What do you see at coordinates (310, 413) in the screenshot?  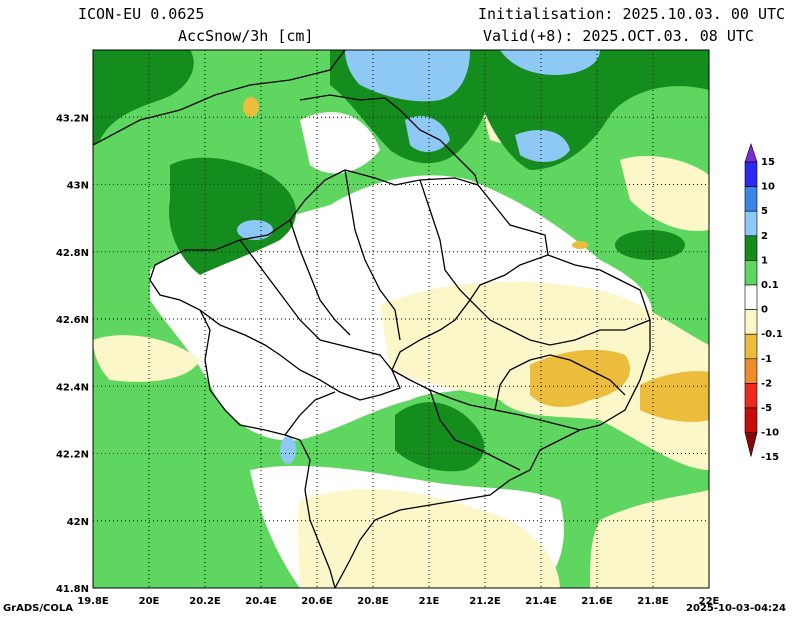 I see `border-internal-f` at bounding box center [310, 413].